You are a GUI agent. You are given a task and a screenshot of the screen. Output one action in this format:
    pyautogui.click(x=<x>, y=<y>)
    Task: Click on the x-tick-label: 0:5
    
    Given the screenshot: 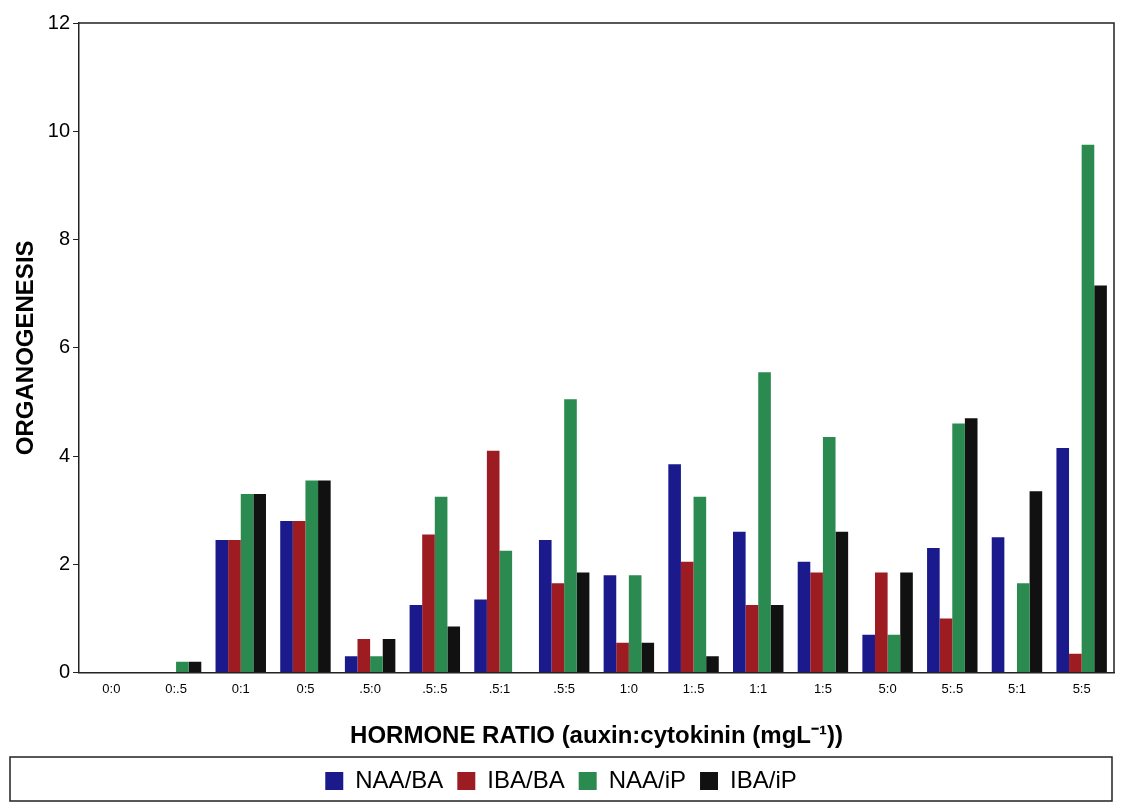 What is the action you would take?
    pyautogui.click(x=305, y=688)
    